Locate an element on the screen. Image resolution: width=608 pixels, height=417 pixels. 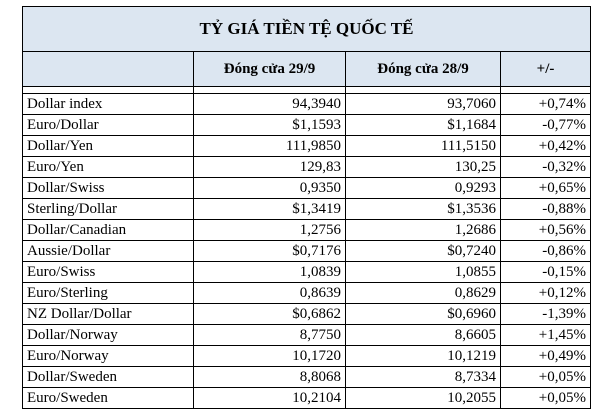
header-row: Đóng cửa 29/9 Đóng cửa 28/9 +/- is located at coordinates (306, 69).